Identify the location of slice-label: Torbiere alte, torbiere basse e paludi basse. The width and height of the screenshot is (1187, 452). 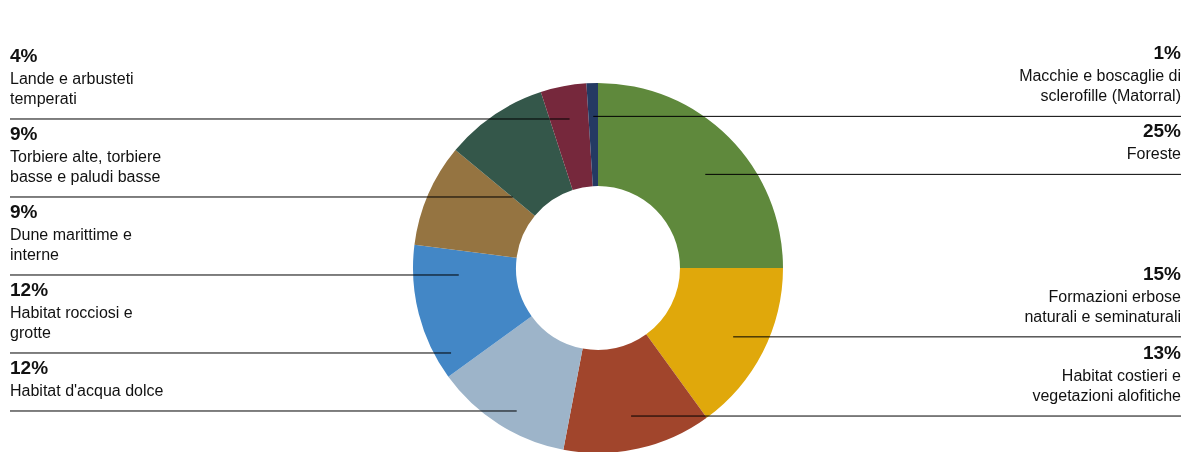
(86, 166).